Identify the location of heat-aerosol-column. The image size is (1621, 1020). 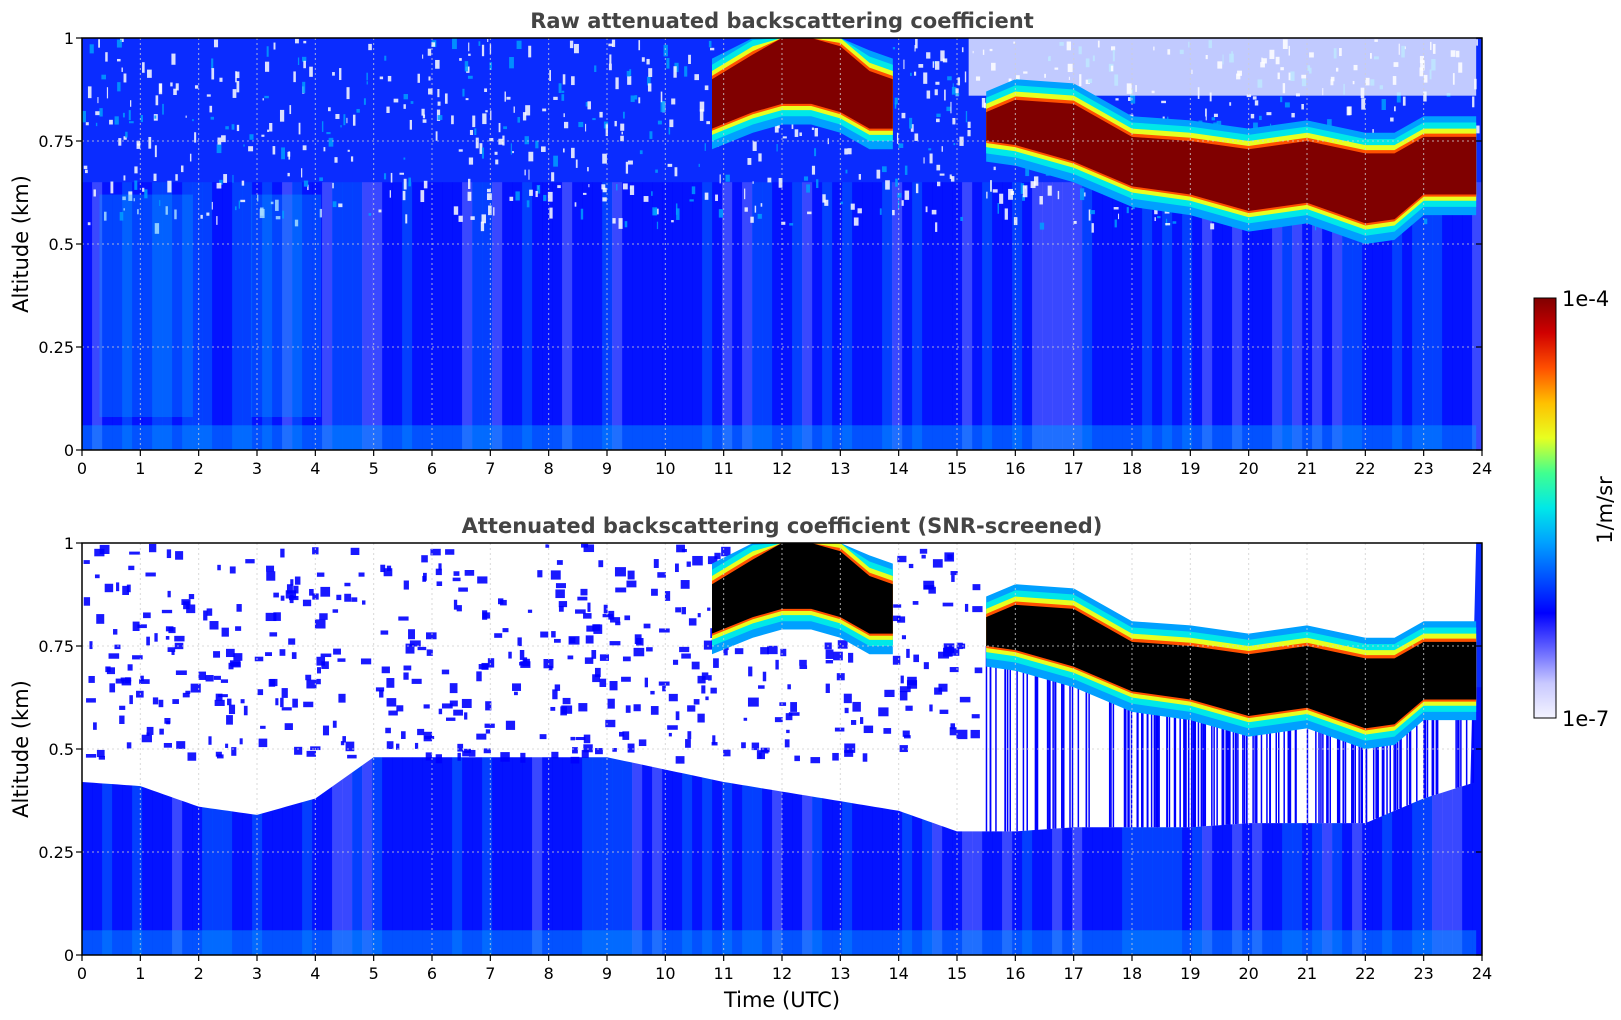
(146, 306).